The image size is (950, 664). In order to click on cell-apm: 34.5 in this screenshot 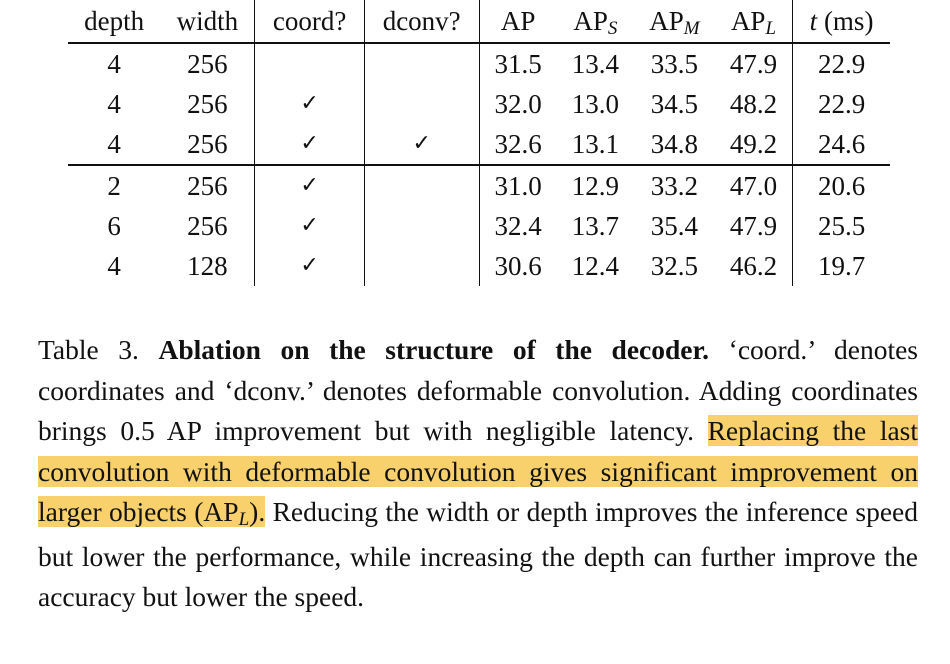, I will do `click(674, 103)`.